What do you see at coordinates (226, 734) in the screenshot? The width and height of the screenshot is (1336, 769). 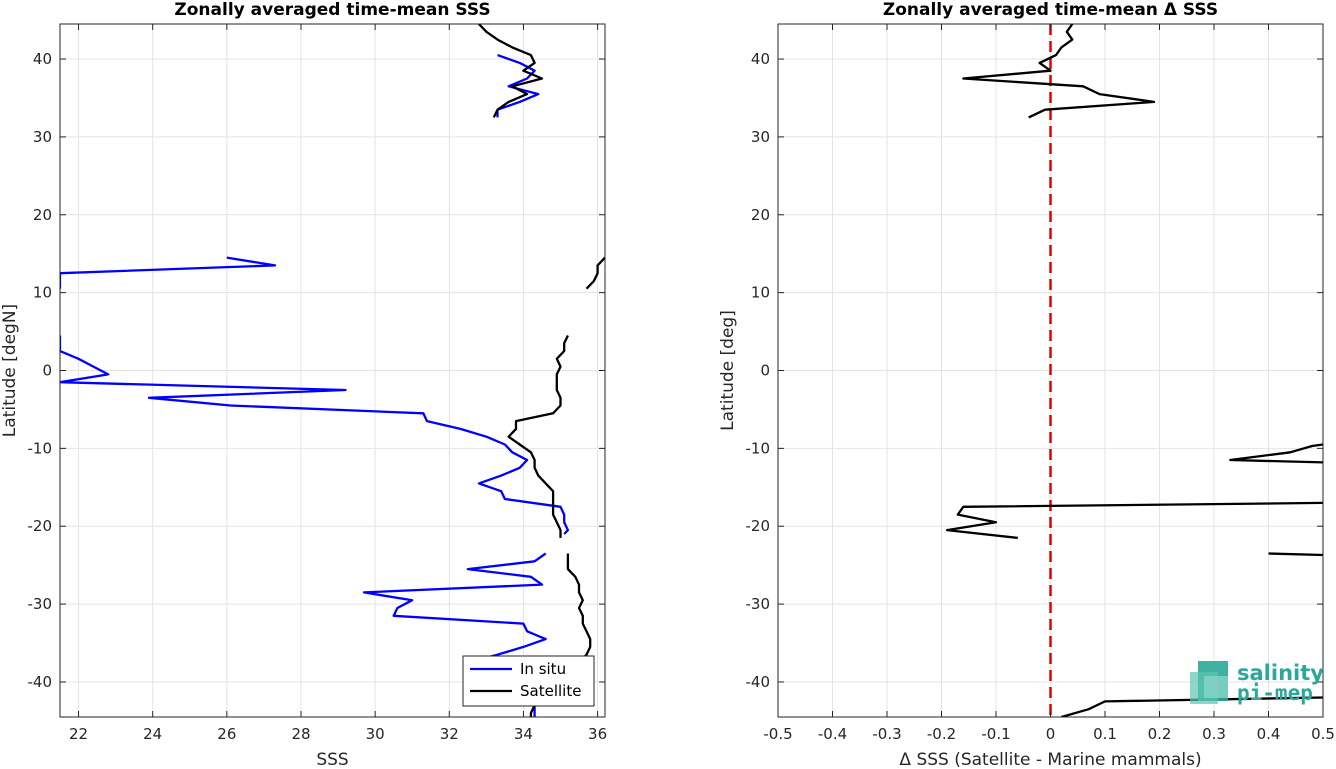 I see `x-tick-label: 26` at bounding box center [226, 734].